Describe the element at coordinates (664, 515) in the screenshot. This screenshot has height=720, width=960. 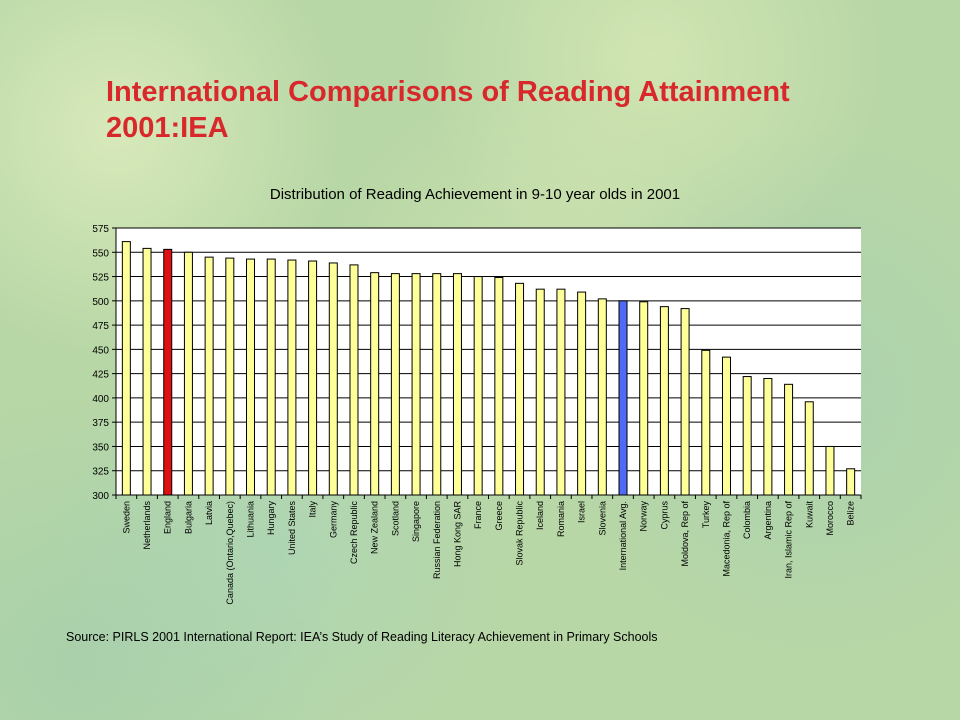
I see `x-tick-label: Cyprus` at that location.